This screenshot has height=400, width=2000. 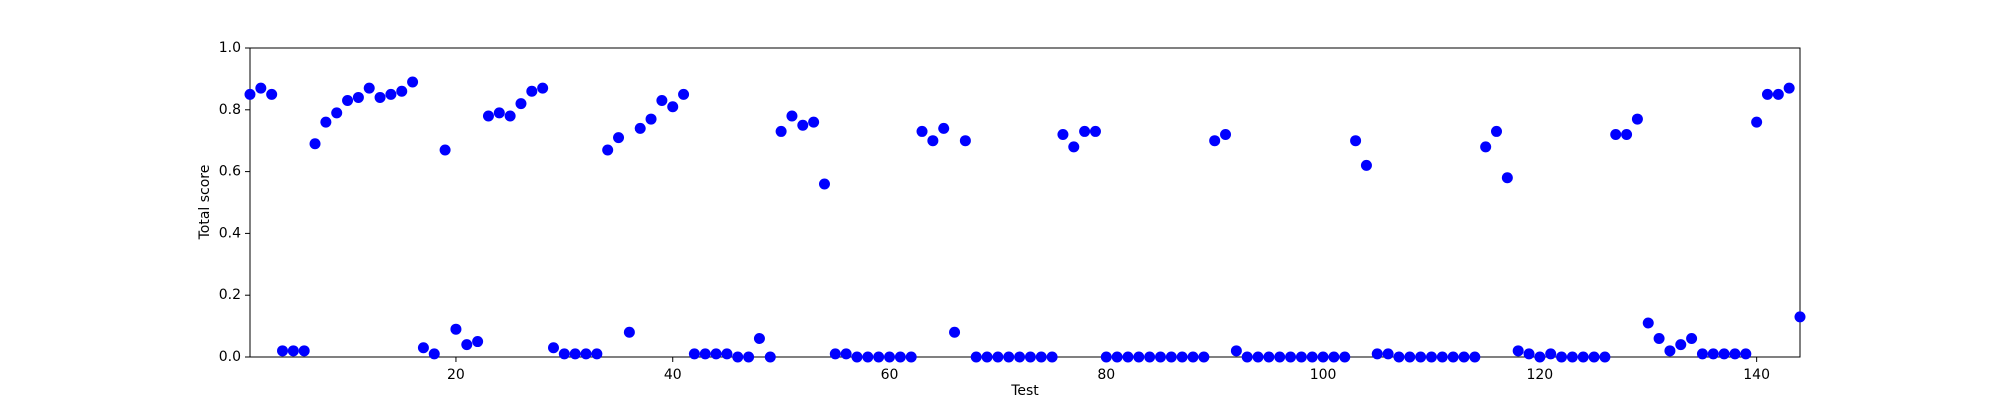 What do you see at coordinates (1106, 375) in the screenshot?
I see `x-tick-label: 80` at bounding box center [1106, 375].